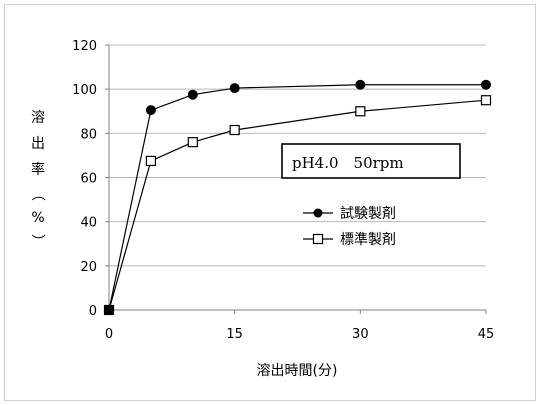  Describe the element at coordinates (368, 240) in the screenshot. I see `legend-label-2: 標準製剤` at that location.